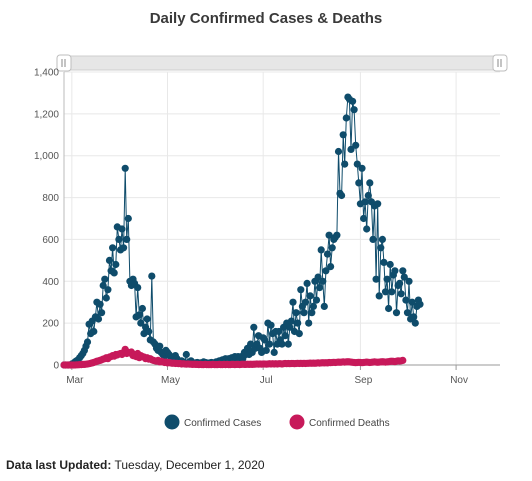  I want to click on range-slider-track, so click(282, 63).